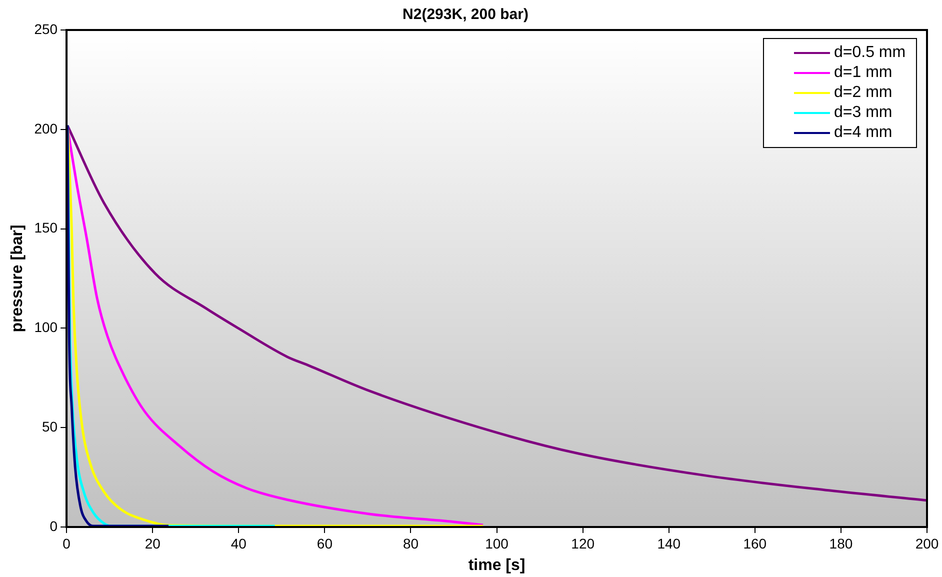  Describe the element at coordinates (410, 543) in the screenshot. I see `x-tick-label: 80` at that location.